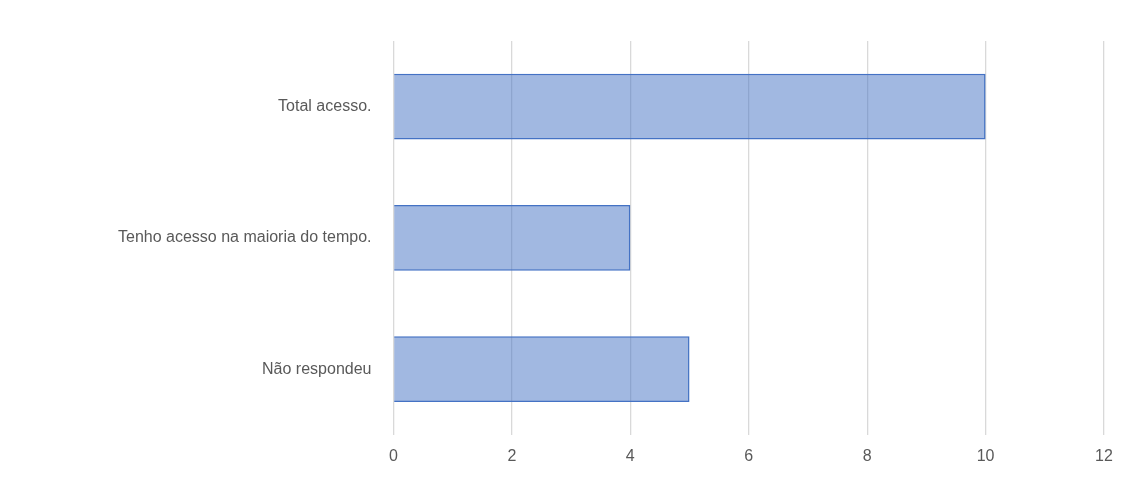 The width and height of the screenshot is (1144, 482). Describe the element at coordinates (394, 455) in the screenshot. I see `x-tick-label: 0` at that location.